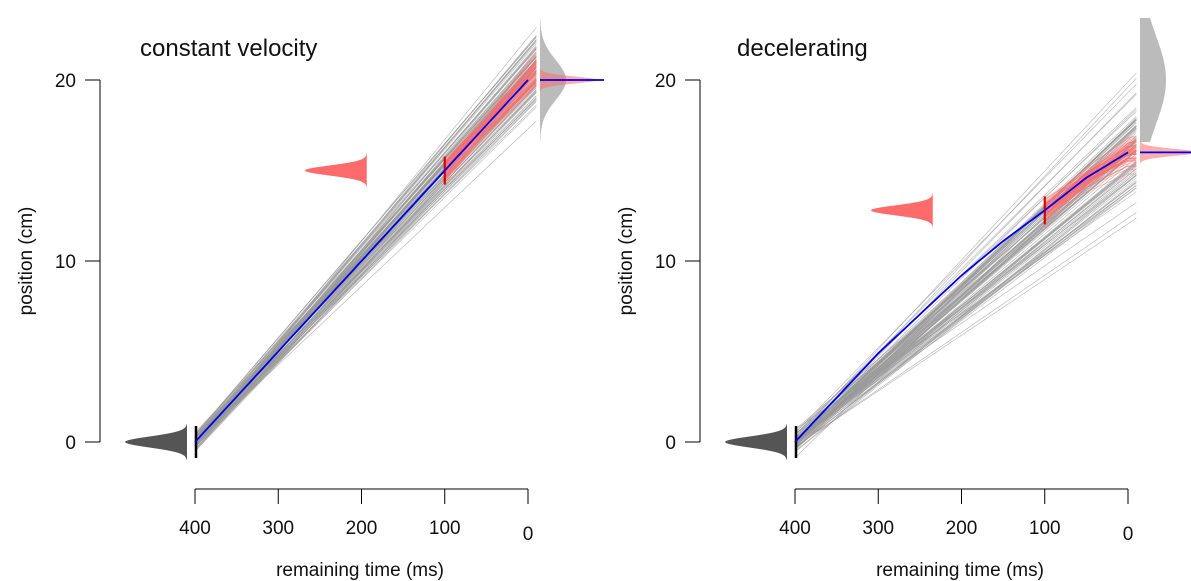  I want to click on x-tick-label: 300, so click(278, 528).